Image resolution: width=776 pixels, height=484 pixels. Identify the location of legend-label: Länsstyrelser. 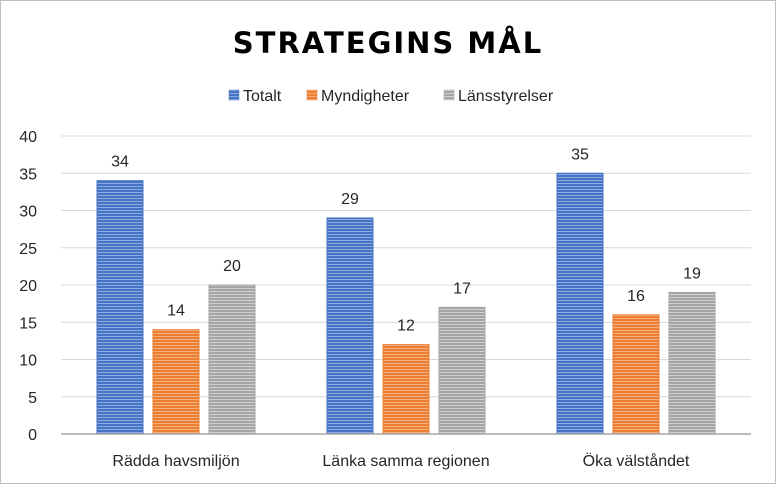
(506, 96).